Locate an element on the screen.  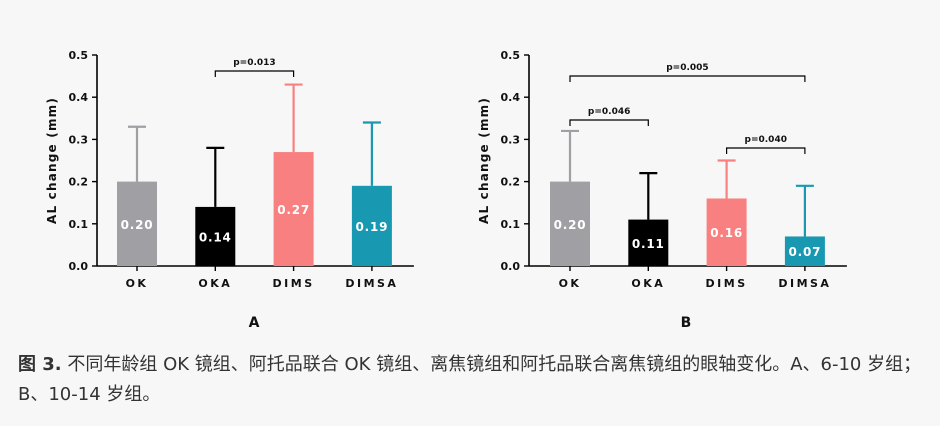
p-value-label: p=0.013 is located at coordinates (254, 63).